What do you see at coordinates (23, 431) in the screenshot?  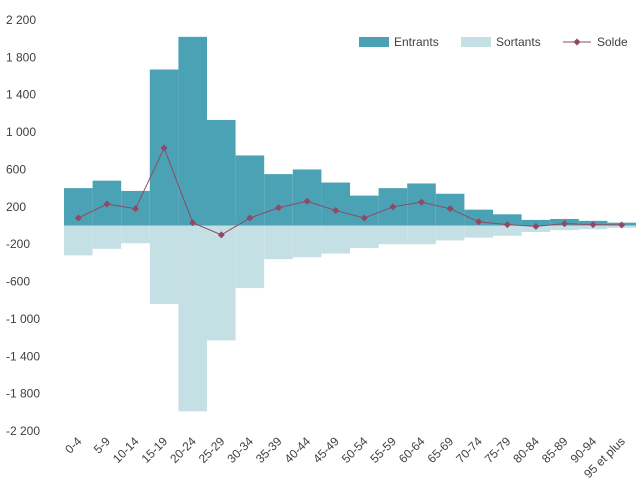 I see `y-tick-label: -2 200` at bounding box center [23, 431].